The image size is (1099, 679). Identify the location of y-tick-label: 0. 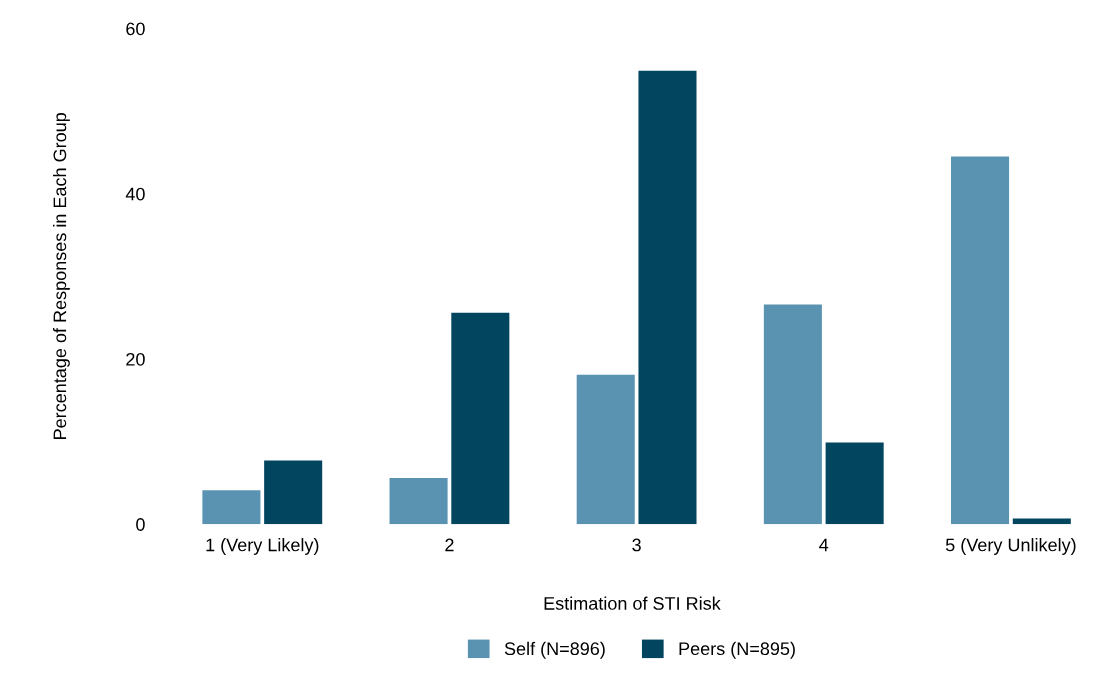
(140, 524).